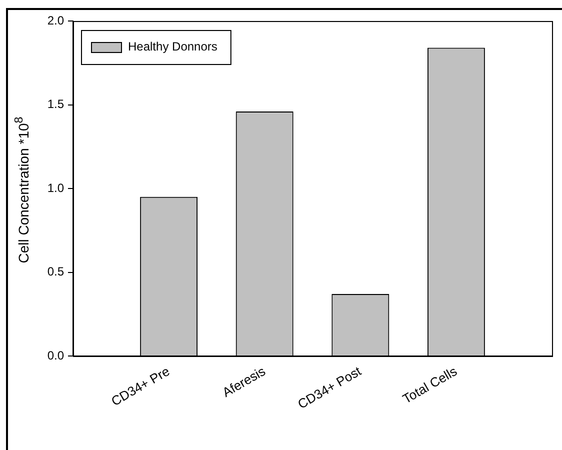 Image resolution: width=562 pixels, height=450 pixels. What do you see at coordinates (173, 46) in the screenshot?
I see `legend-label: Healthy Donnors` at bounding box center [173, 46].